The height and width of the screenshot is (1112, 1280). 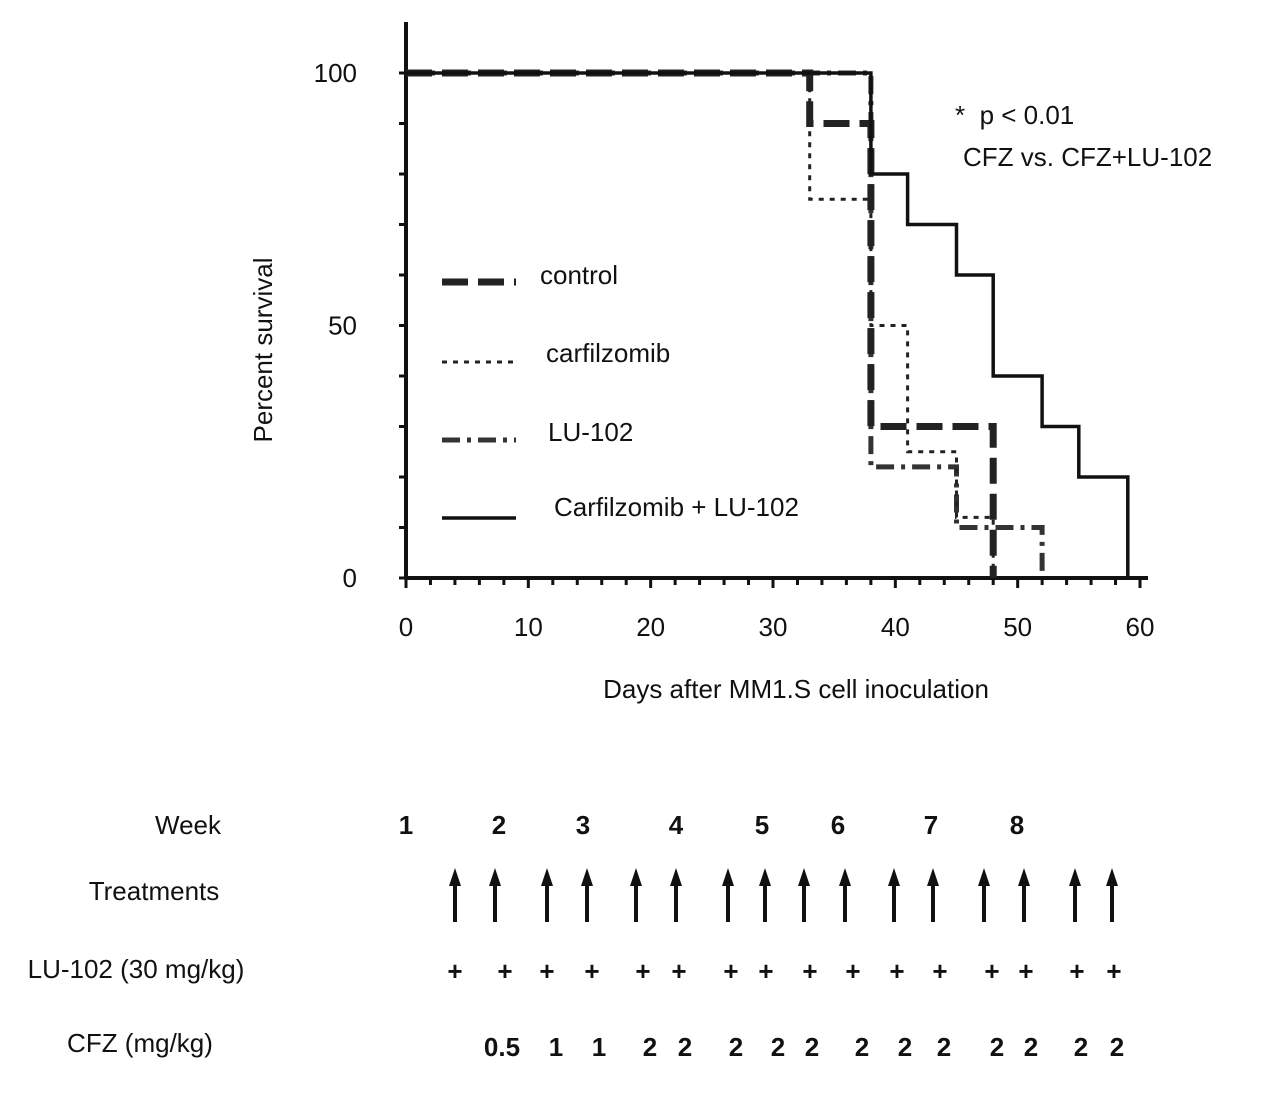 I want to click on x-tick-label: 60, so click(x=1140, y=627).